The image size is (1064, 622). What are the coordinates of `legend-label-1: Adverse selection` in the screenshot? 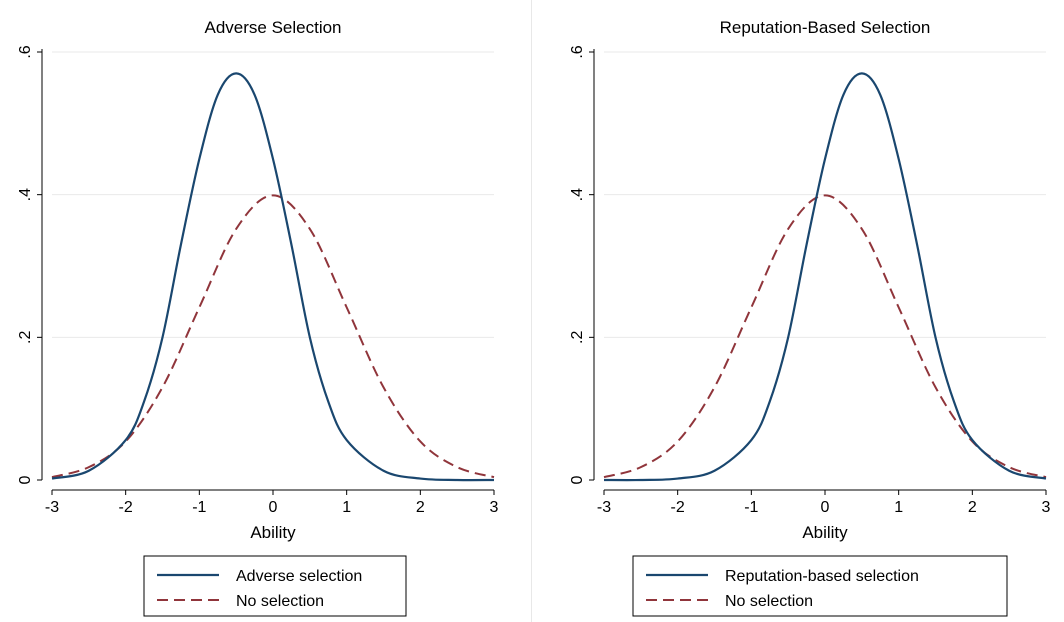 It's located at (299, 576).